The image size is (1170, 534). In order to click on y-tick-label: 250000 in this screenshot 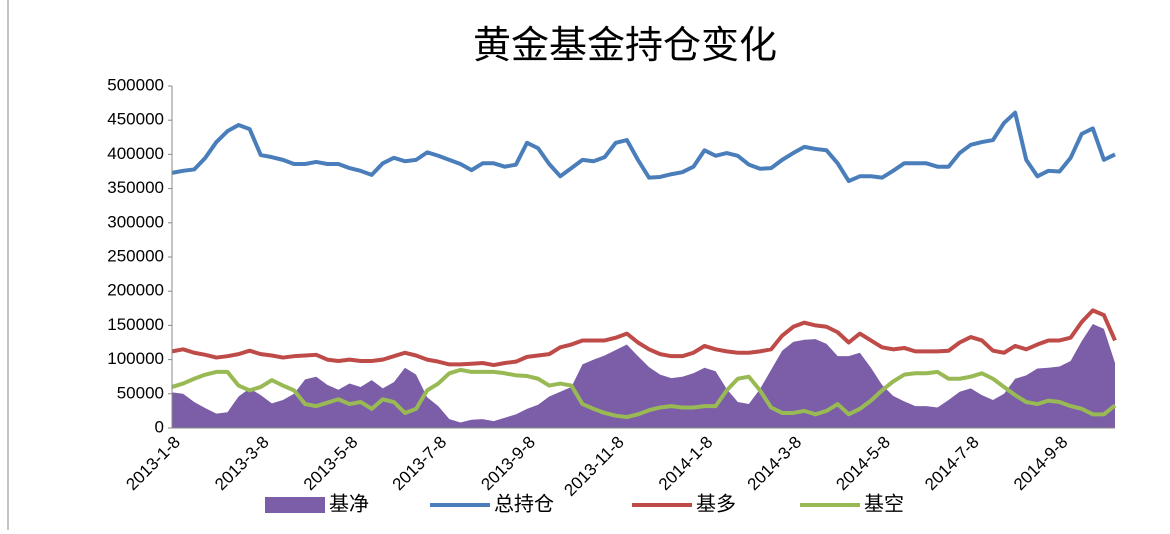, I will do `click(135, 255)`.